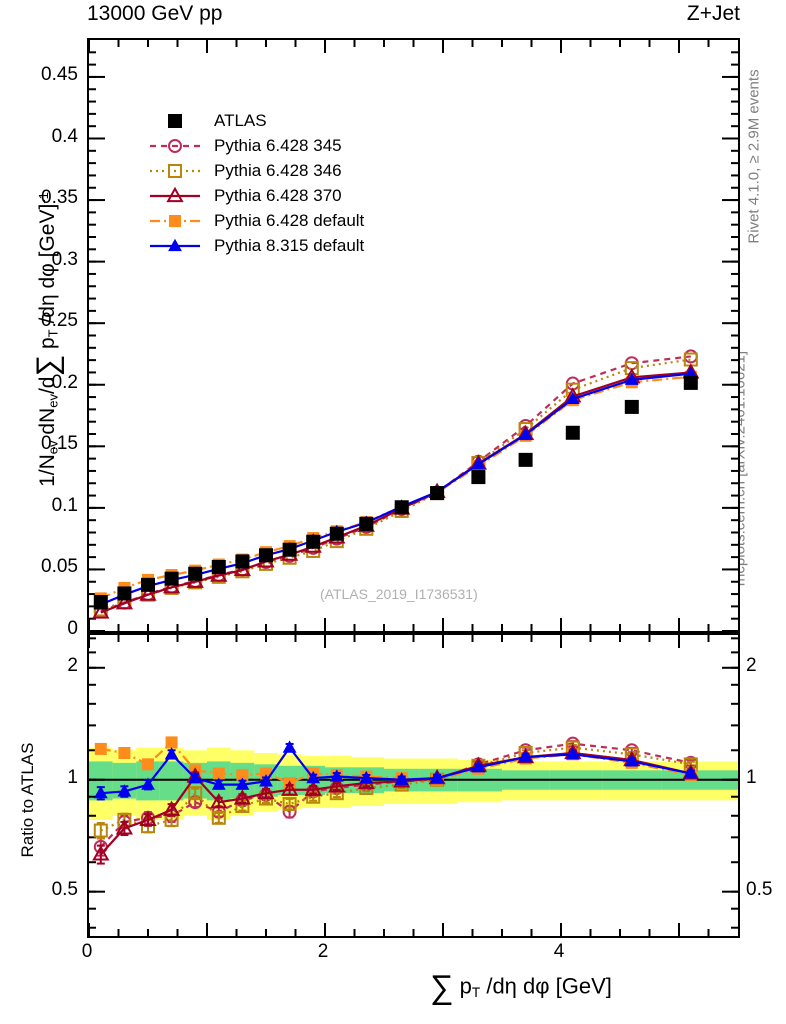  I want to click on main-ytick-label: 0, so click(72, 628).